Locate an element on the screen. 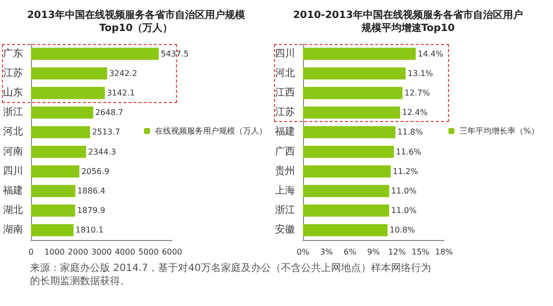 Image resolution: width=553 pixels, height=306 pixels. data-label: 3142.1 is located at coordinates (120, 93).